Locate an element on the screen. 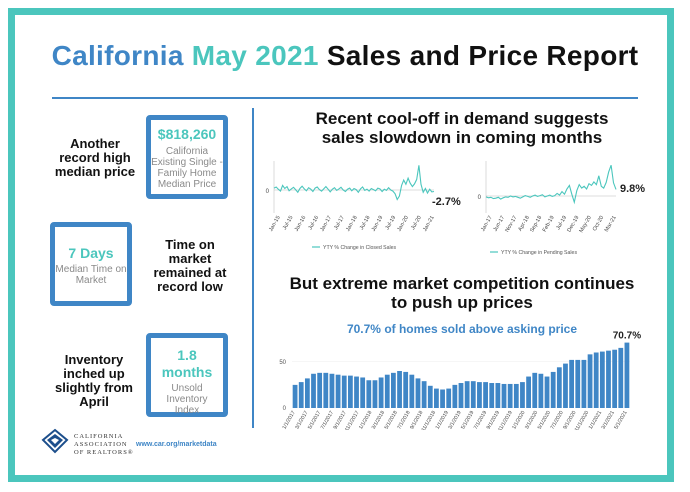 Image resolution: width=690 pixels, height=492 pixels. title-part2: May 2021 is located at coordinates (255, 55).